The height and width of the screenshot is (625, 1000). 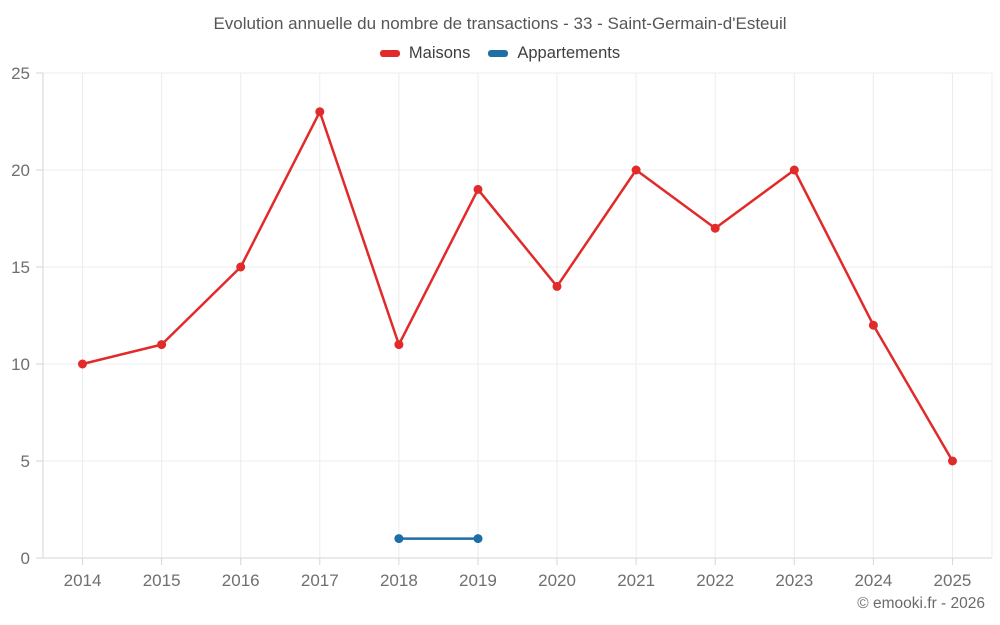 What do you see at coordinates (794, 580) in the screenshot?
I see `x-axis-label: 2023` at bounding box center [794, 580].